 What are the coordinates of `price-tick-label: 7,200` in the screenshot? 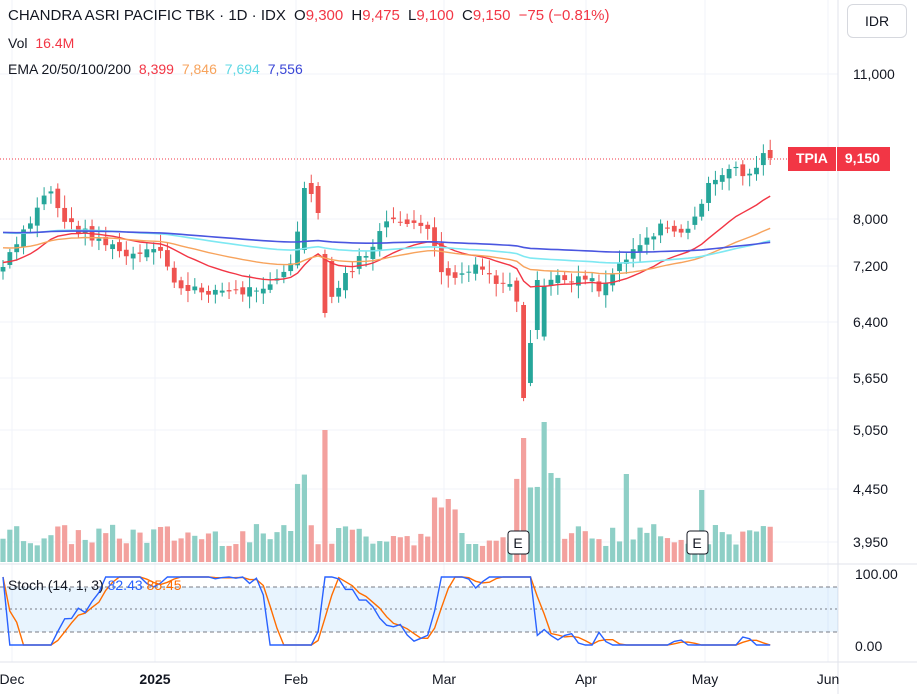 It's located at (870, 266).